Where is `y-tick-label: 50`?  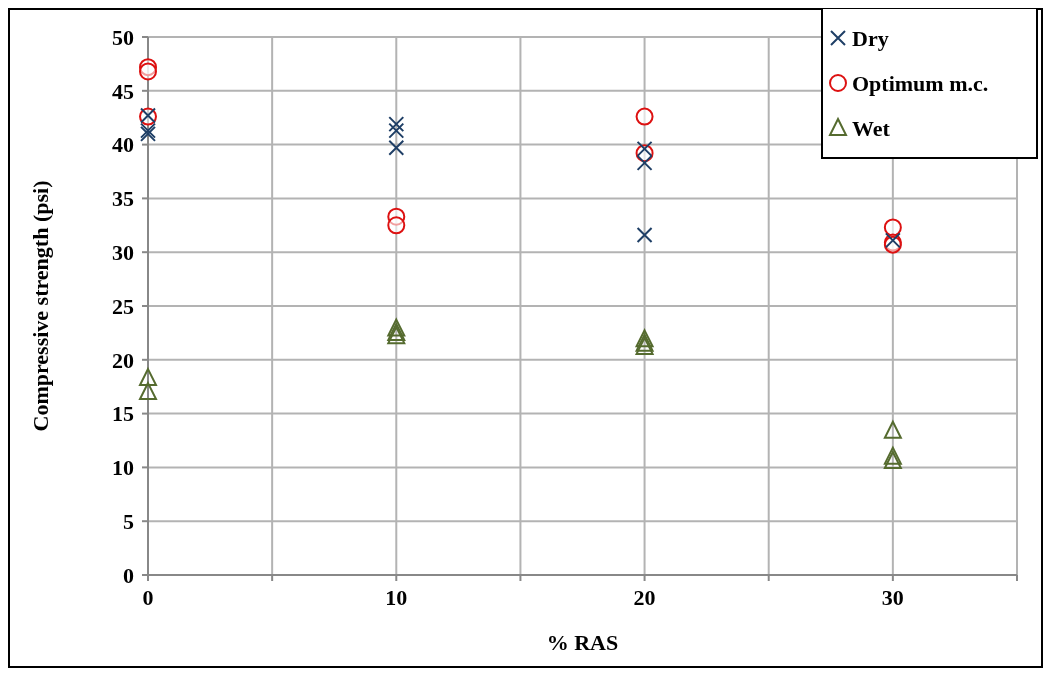
y-tick-label: 50 is located at coordinates (123, 37).